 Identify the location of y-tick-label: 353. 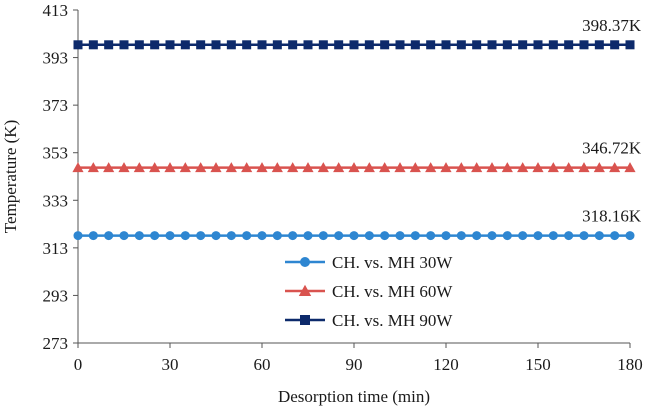
(56, 153).